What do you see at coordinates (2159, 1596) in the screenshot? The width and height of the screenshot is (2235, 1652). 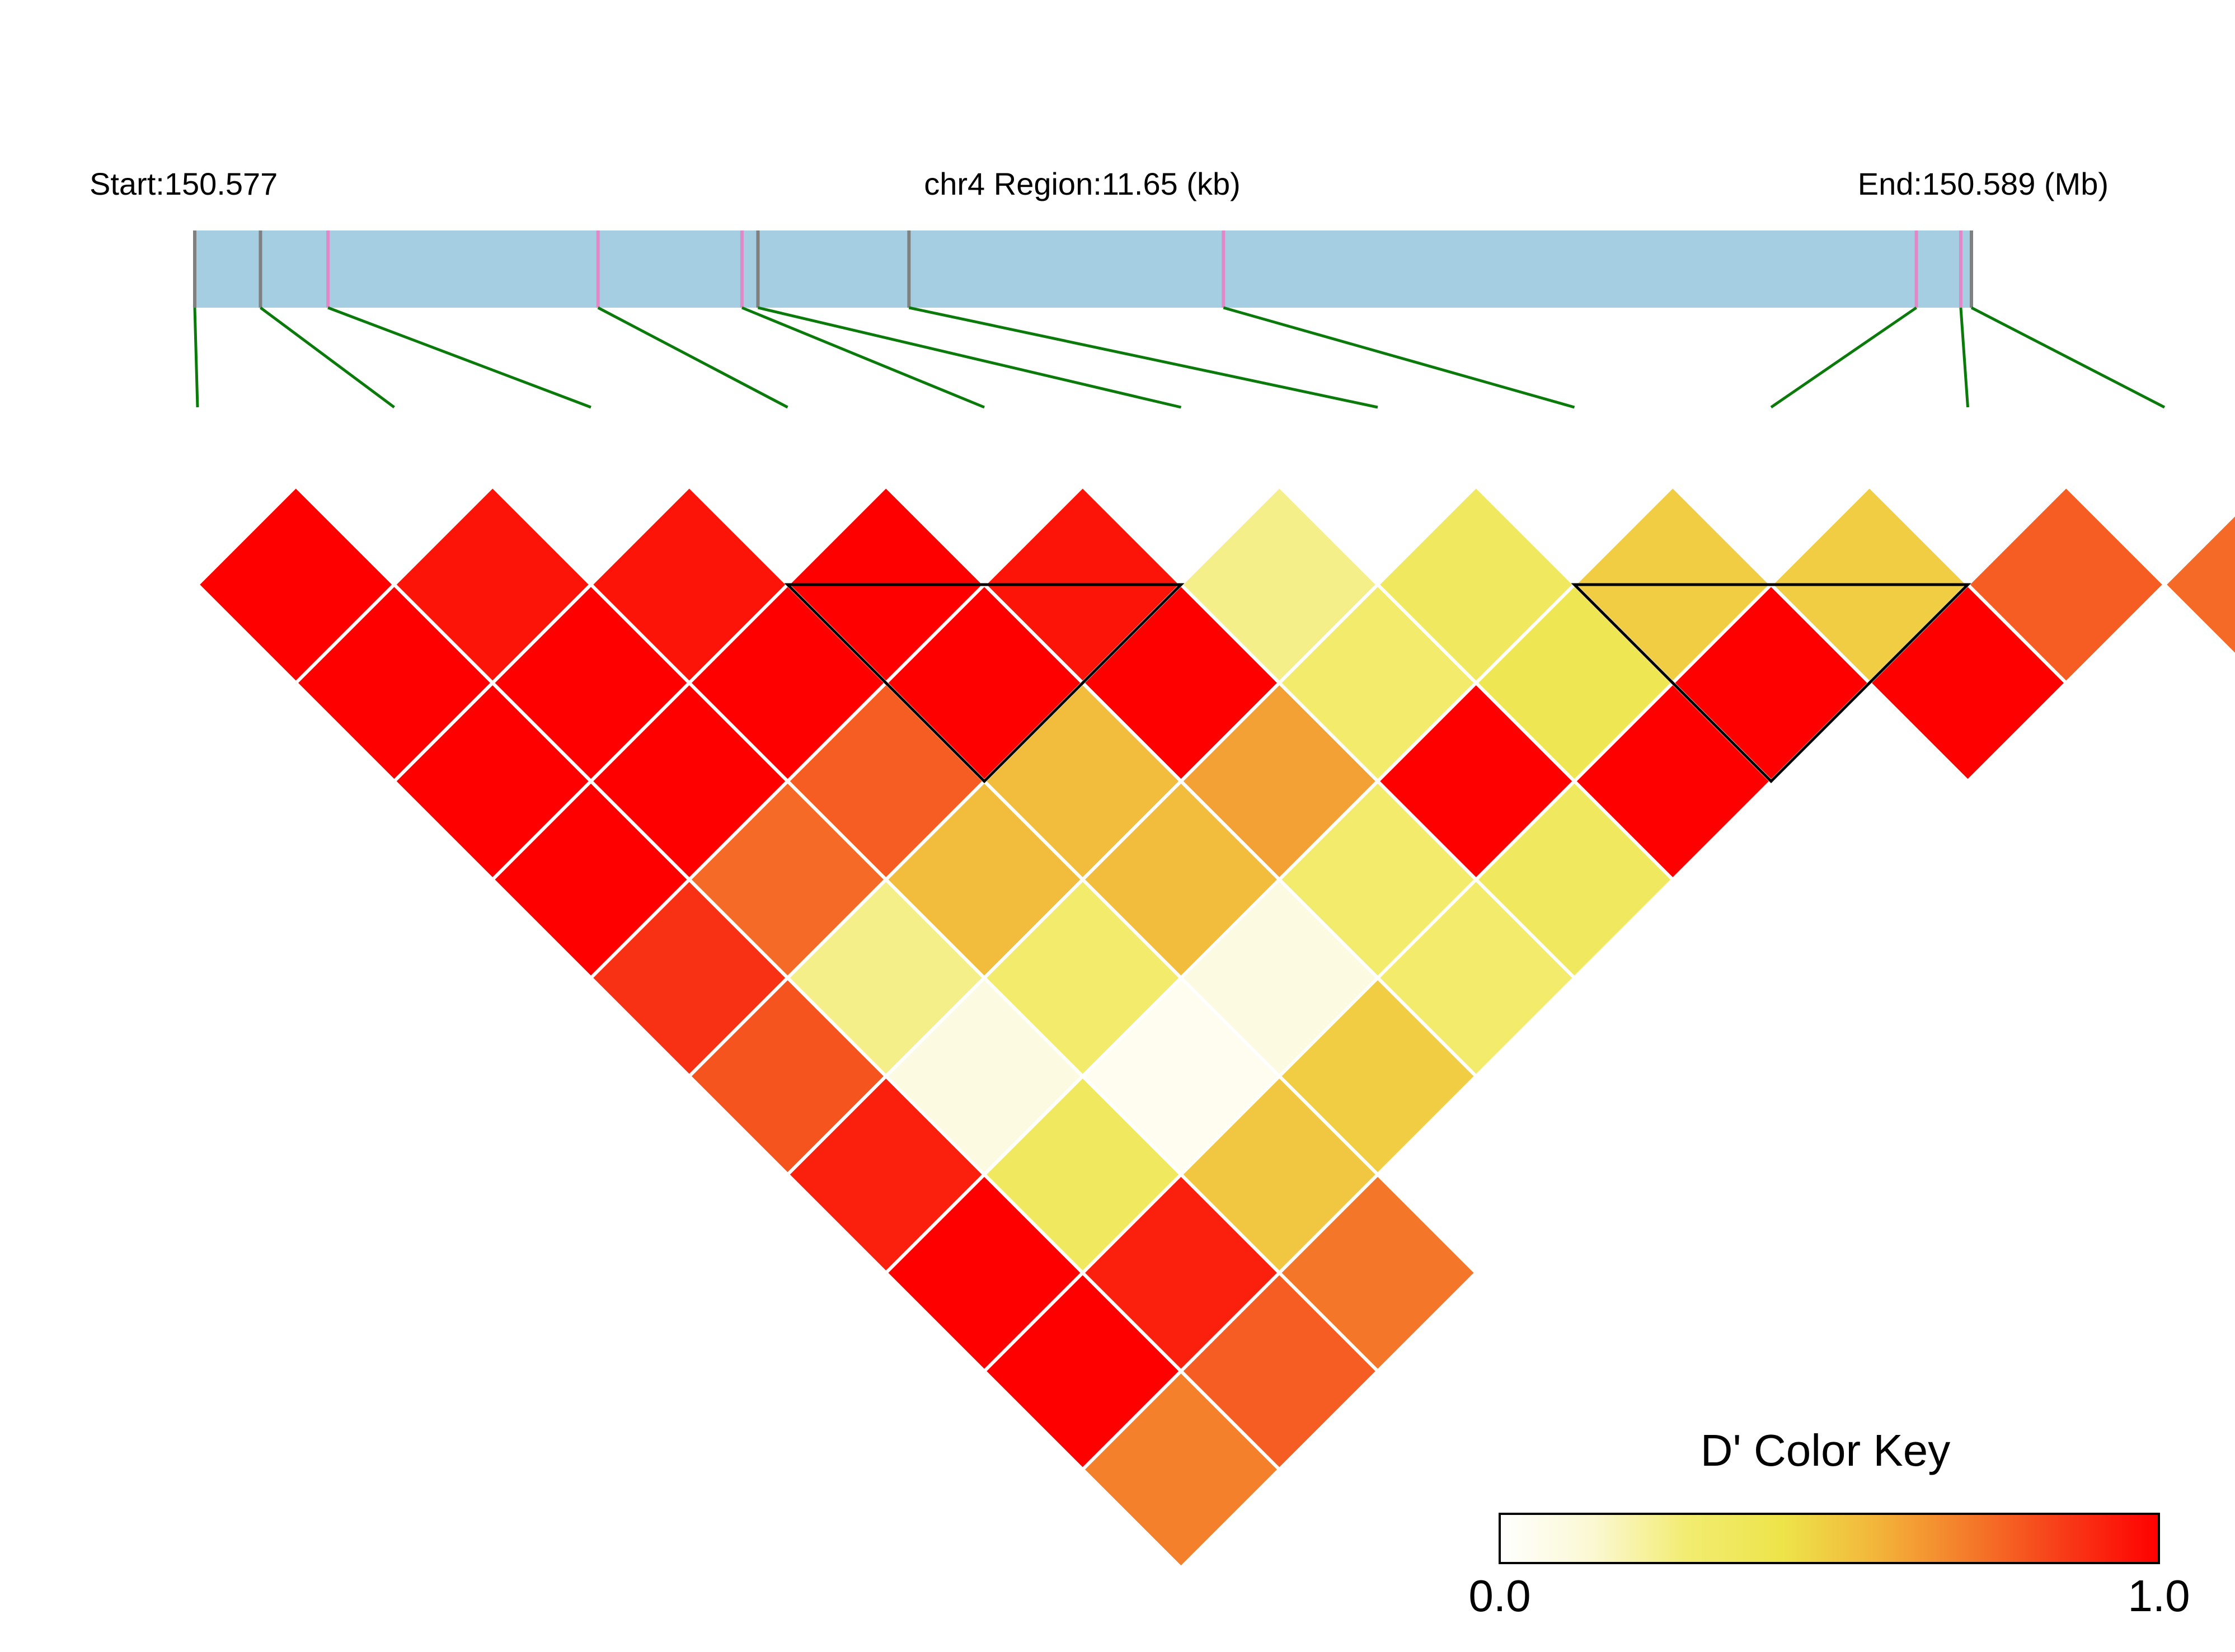 I see `color-key-max-label: 1.0` at bounding box center [2159, 1596].